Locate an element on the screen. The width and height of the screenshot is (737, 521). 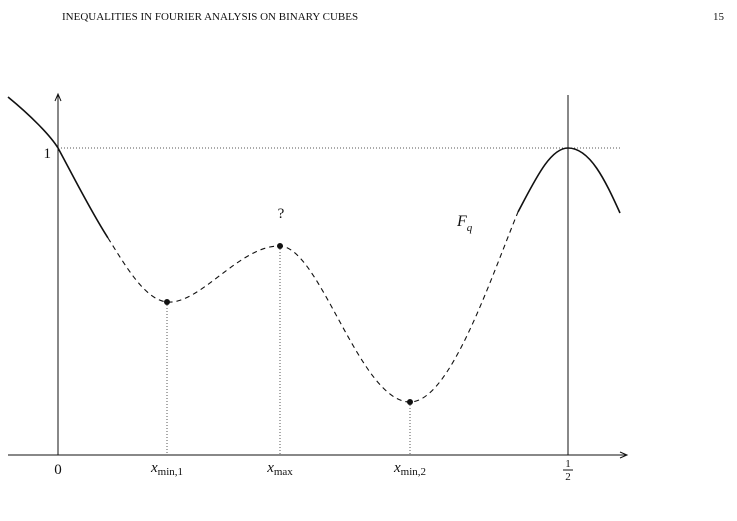
curve-label: Fq is located at coordinates (464, 223).